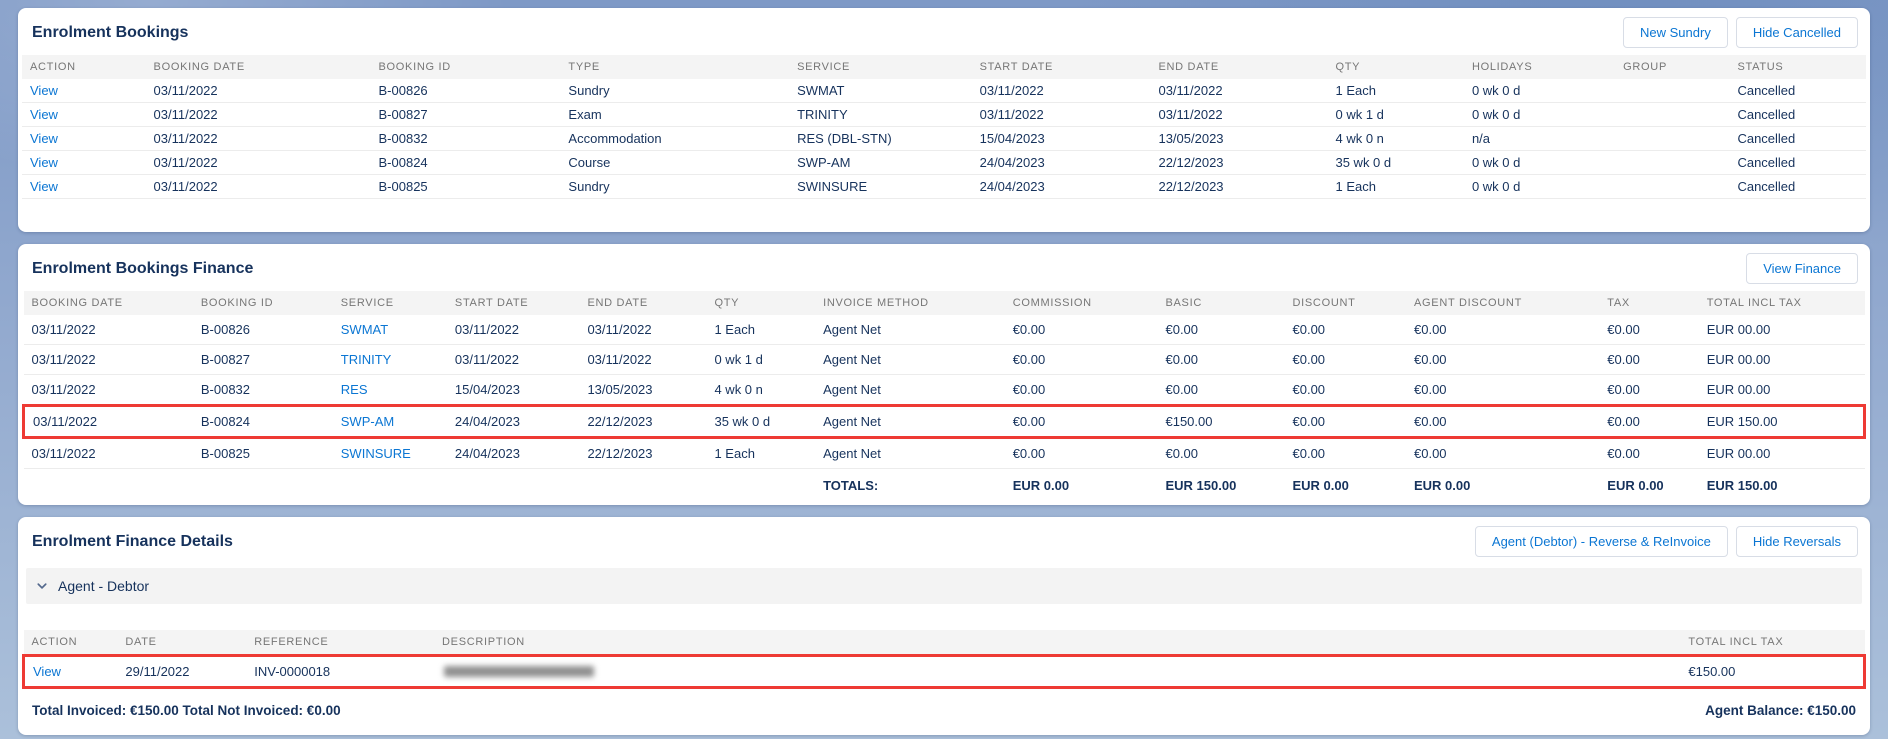  I want to click on qty-cell: 0 wk 1 d, so click(1395, 114).